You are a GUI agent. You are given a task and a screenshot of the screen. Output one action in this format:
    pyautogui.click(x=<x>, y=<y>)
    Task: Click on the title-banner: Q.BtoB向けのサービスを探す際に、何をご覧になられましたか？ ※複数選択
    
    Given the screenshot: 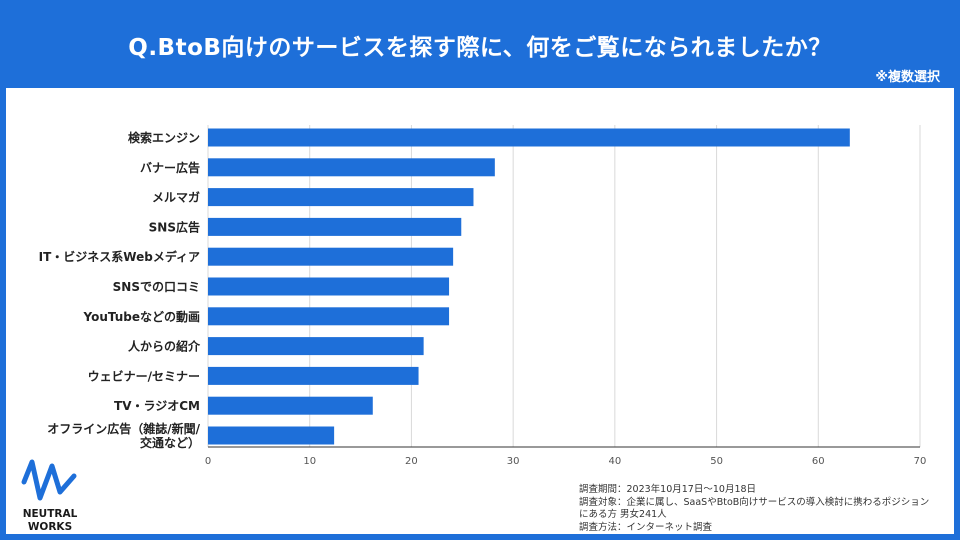 What is the action you would take?
    pyautogui.click(x=480, y=47)
    